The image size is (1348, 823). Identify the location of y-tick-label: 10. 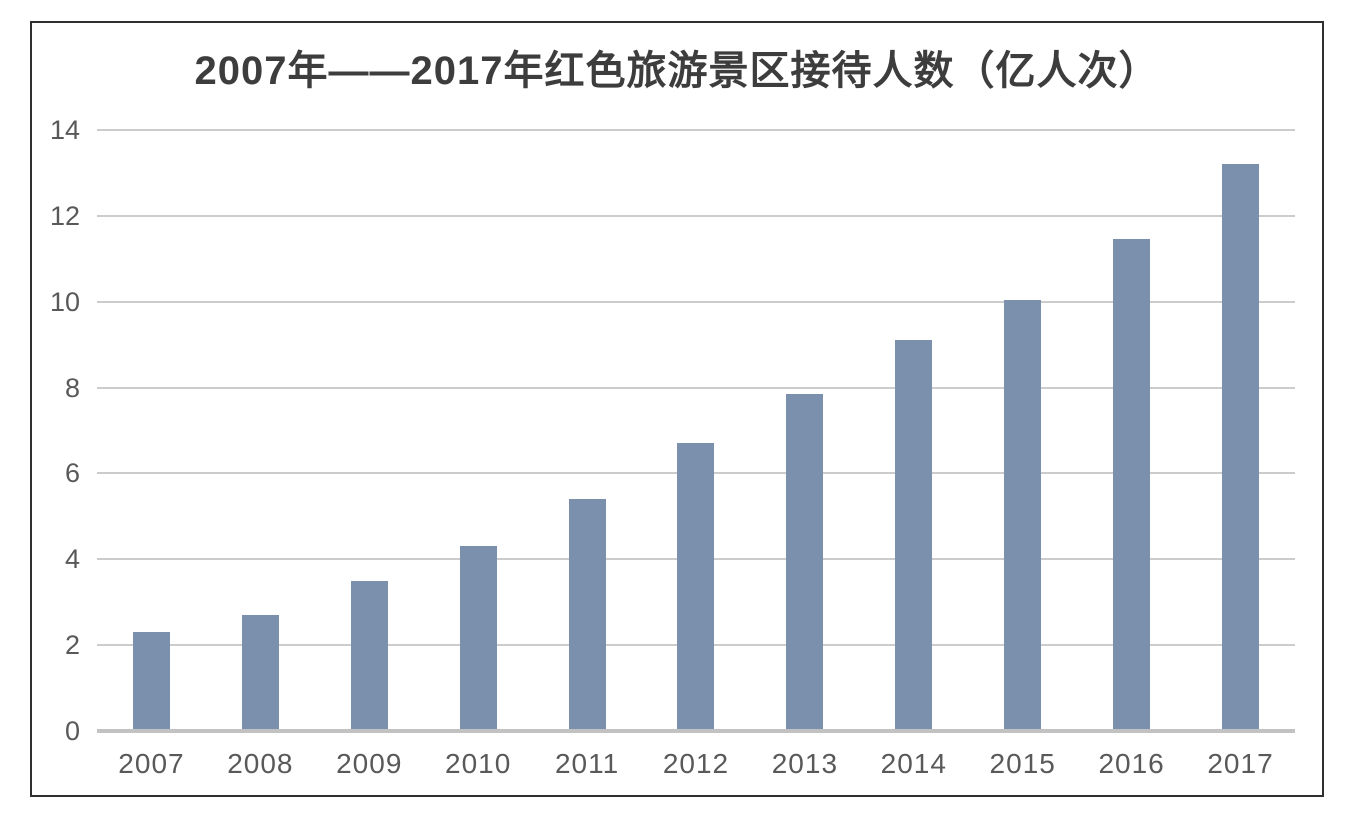
(64, 301).